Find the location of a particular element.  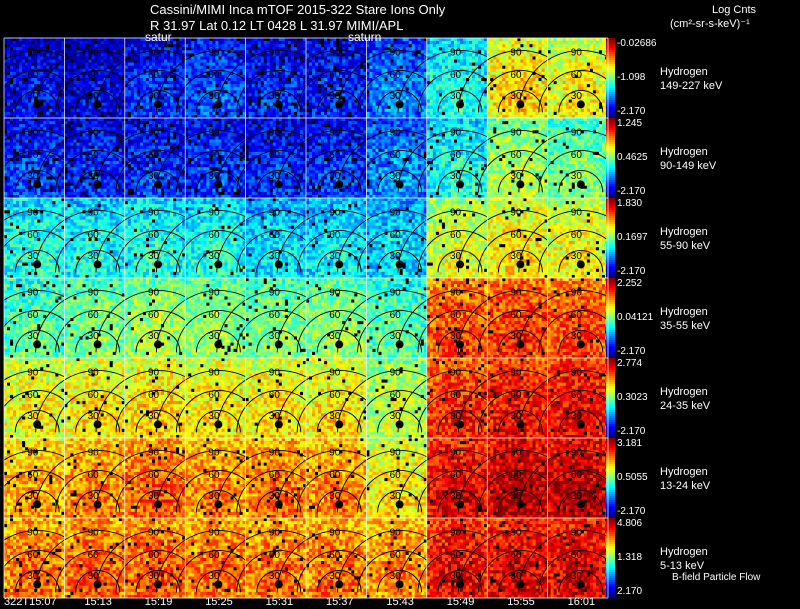

colorbar-value: 3.181 is located at coordinates (629, 443).